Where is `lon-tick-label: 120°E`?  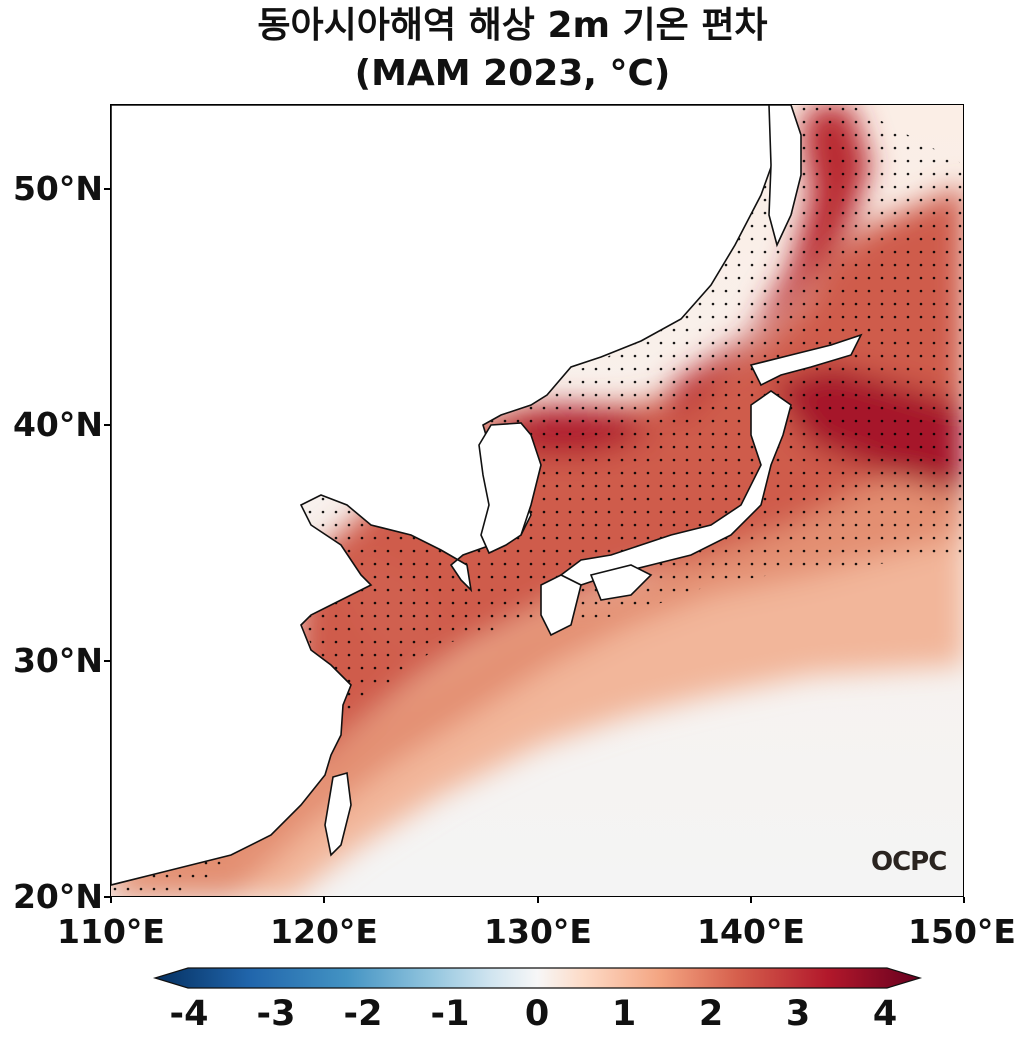
lon-tick-label: 120°E is located at coordinates (324, 931).